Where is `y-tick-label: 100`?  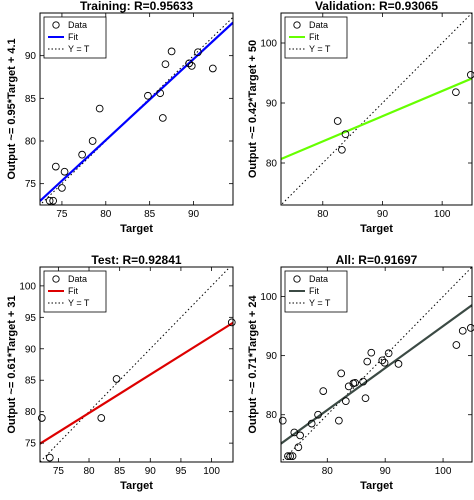 y-tick-label: 100 is located at coordinates (27, 286).